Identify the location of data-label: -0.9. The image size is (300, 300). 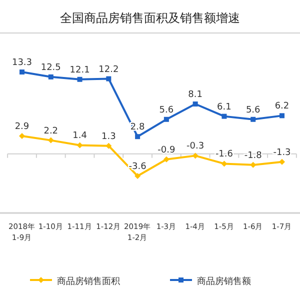
(167, 150).